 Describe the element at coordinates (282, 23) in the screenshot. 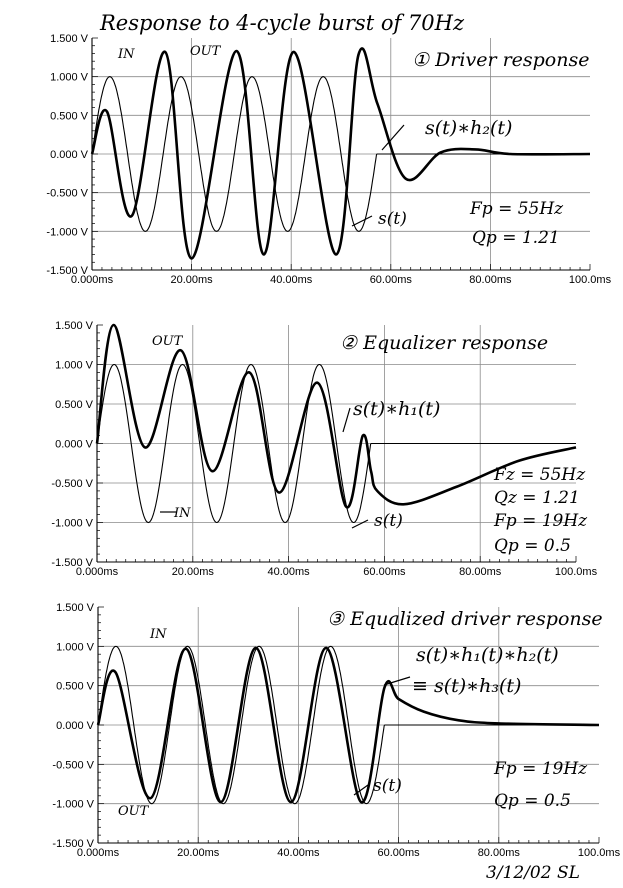

I see `figure-title: Response to 4-cycle burst of 70Hz` at that location.